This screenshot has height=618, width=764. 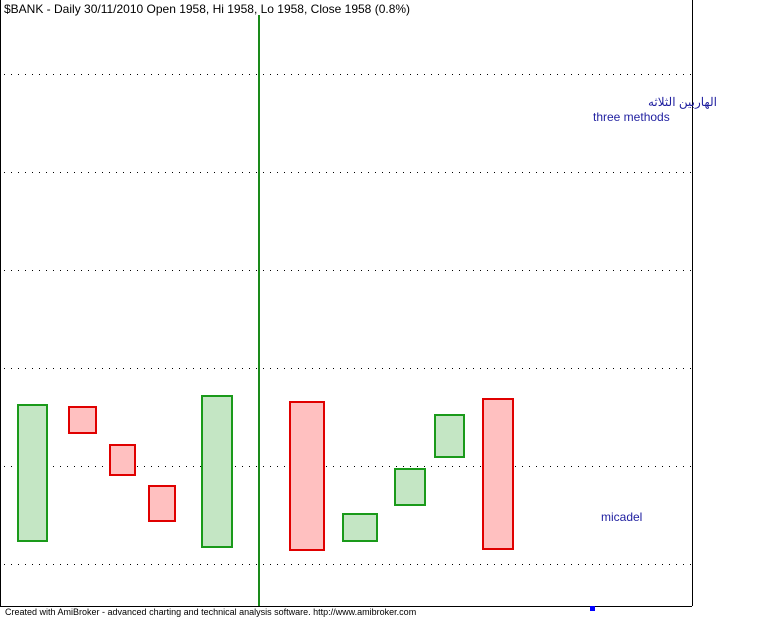 What do you see at coordinates (631, 117) in the screenshot?
I see `annotation-pattern: three methods` at bounding box center [631, 117].